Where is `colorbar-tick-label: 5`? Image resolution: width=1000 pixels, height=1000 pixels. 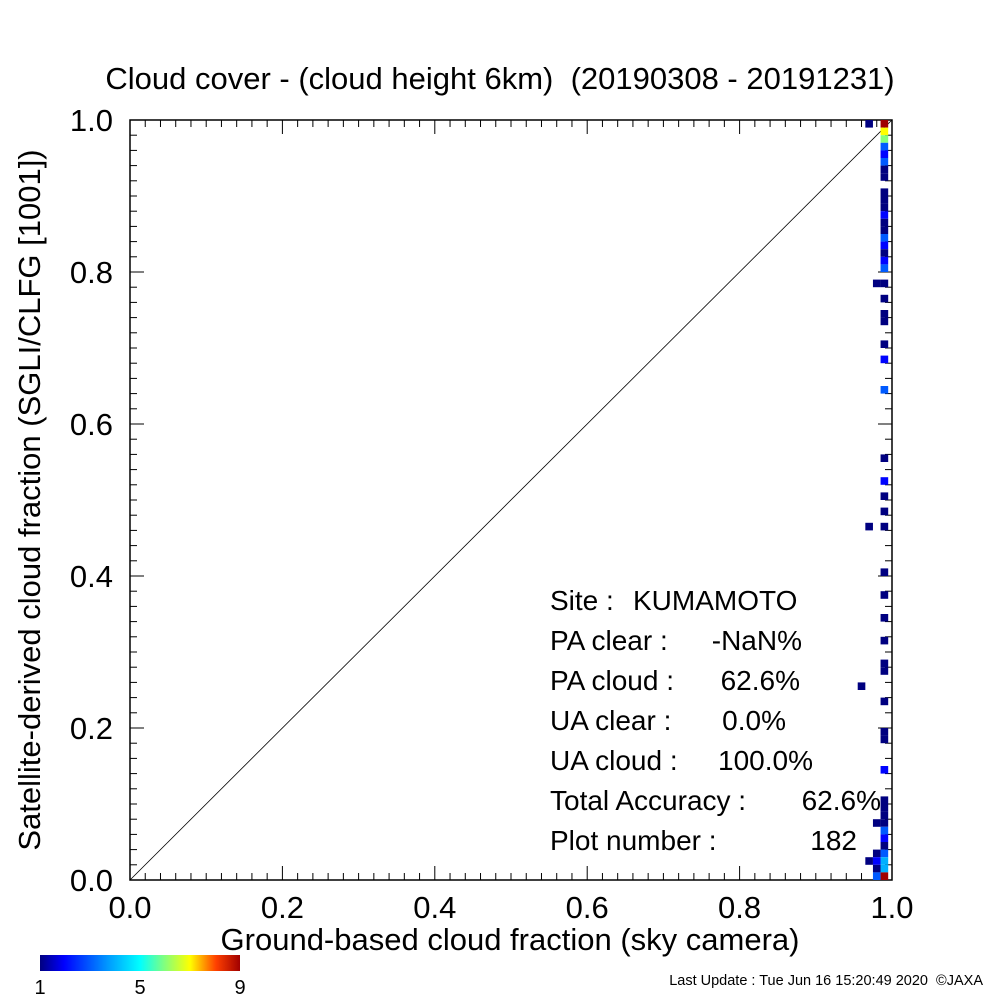
colorbar-tick-label: 5 is located at coordinates (139, 988).